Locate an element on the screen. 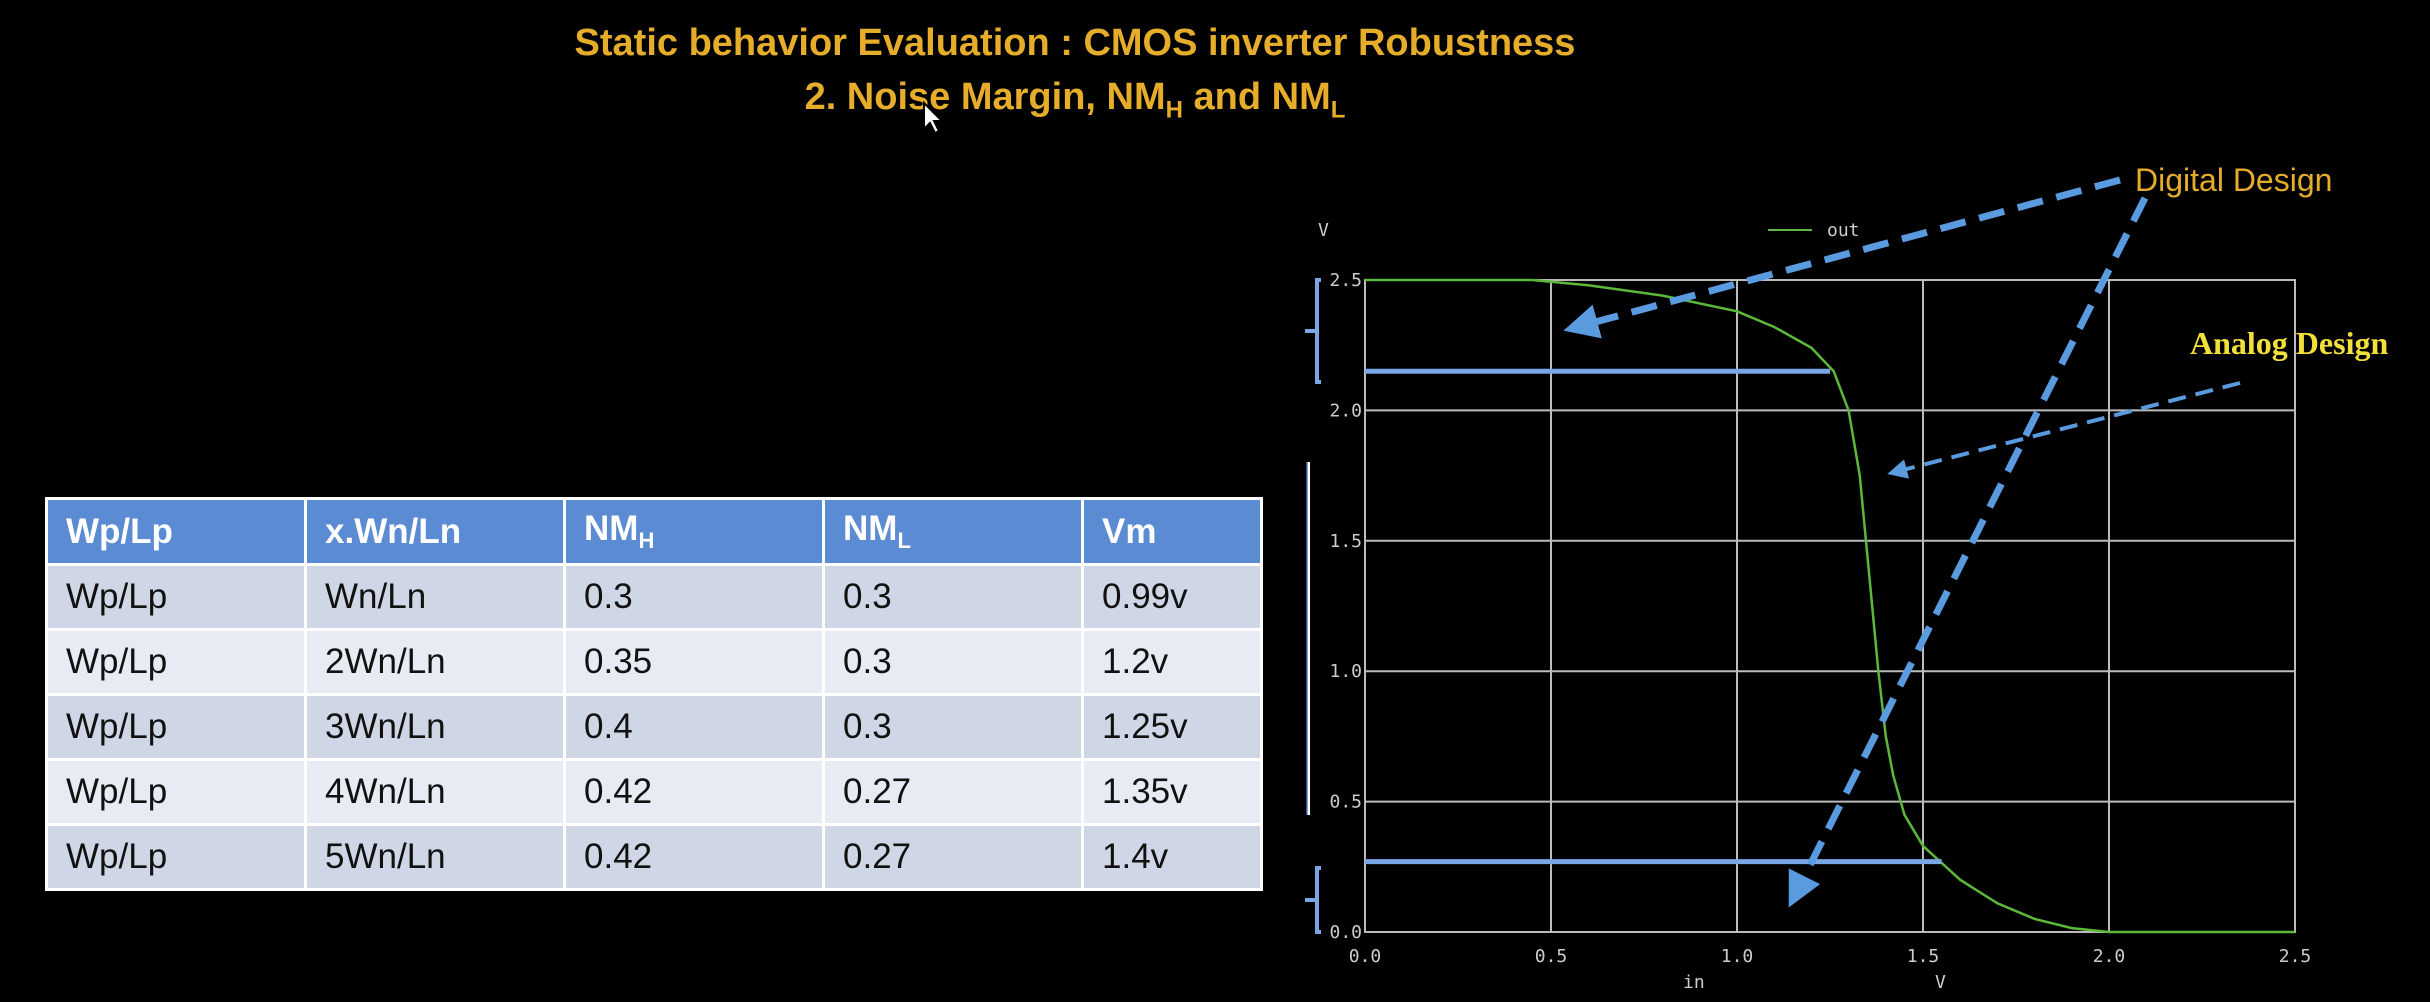  digital-arrow-low is located at coordinates (1968, 552).